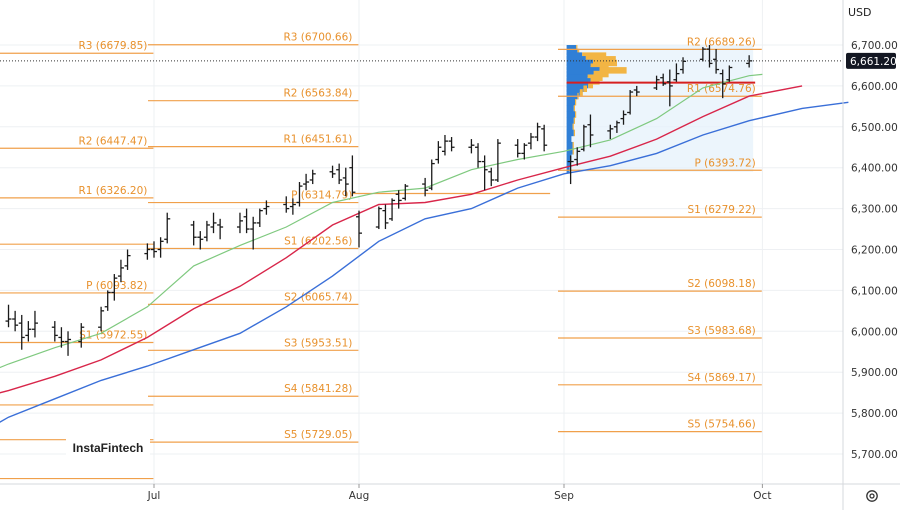 This screenshot has width=900, height=510. What do you see at coordinates (860, 12) in the screenshot?
I see `currency-label: USD` at bounding box center [860, 12].